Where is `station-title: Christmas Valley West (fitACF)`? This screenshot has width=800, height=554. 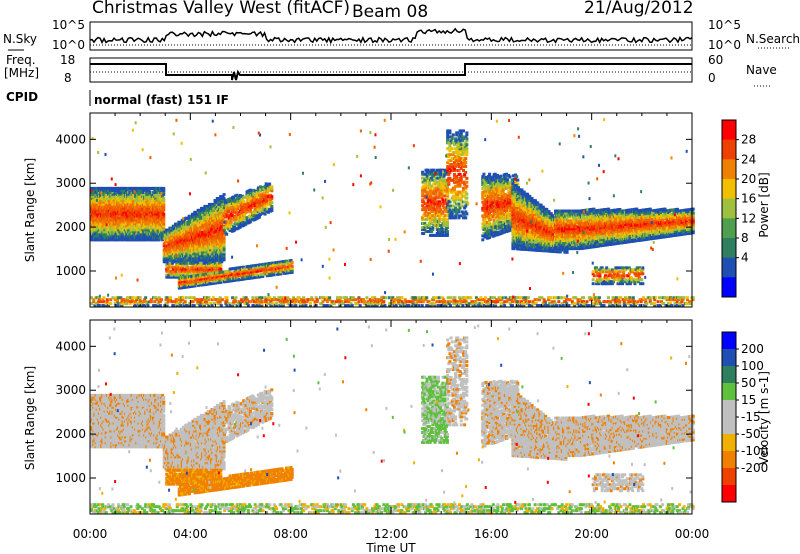
station-title: Christmas Valley West (fitACF) is located at coordinates (221, 9).